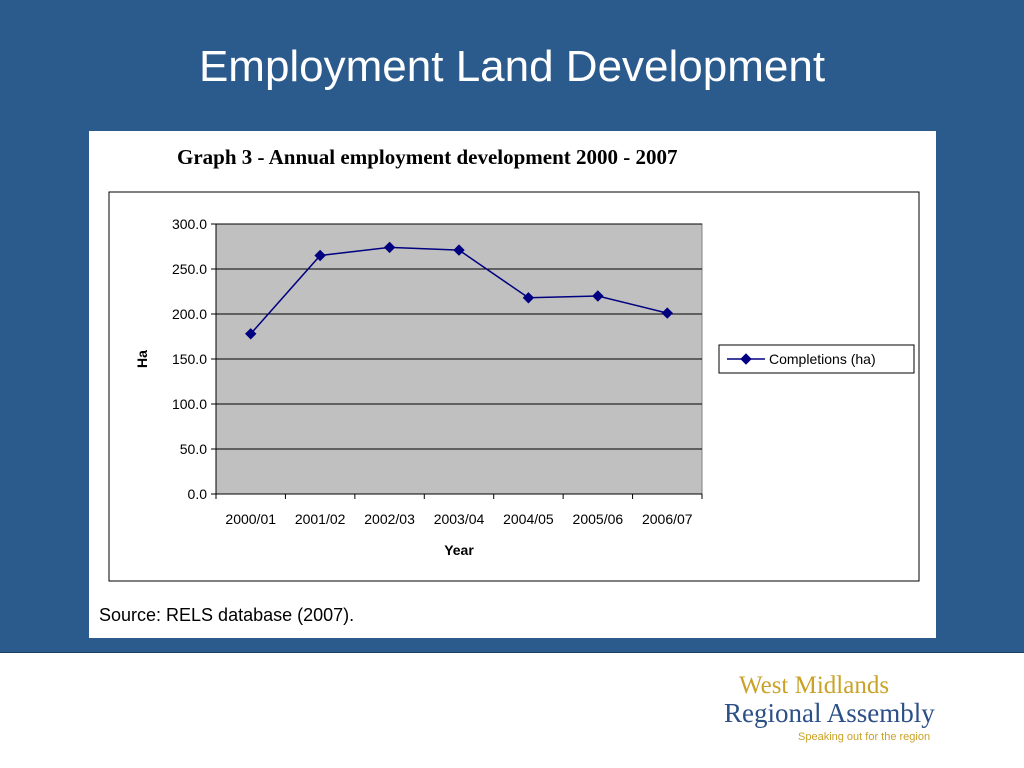 The height and width of the screenshot is (768, 1024). I want to click on legend-marker, so click(746, 359).